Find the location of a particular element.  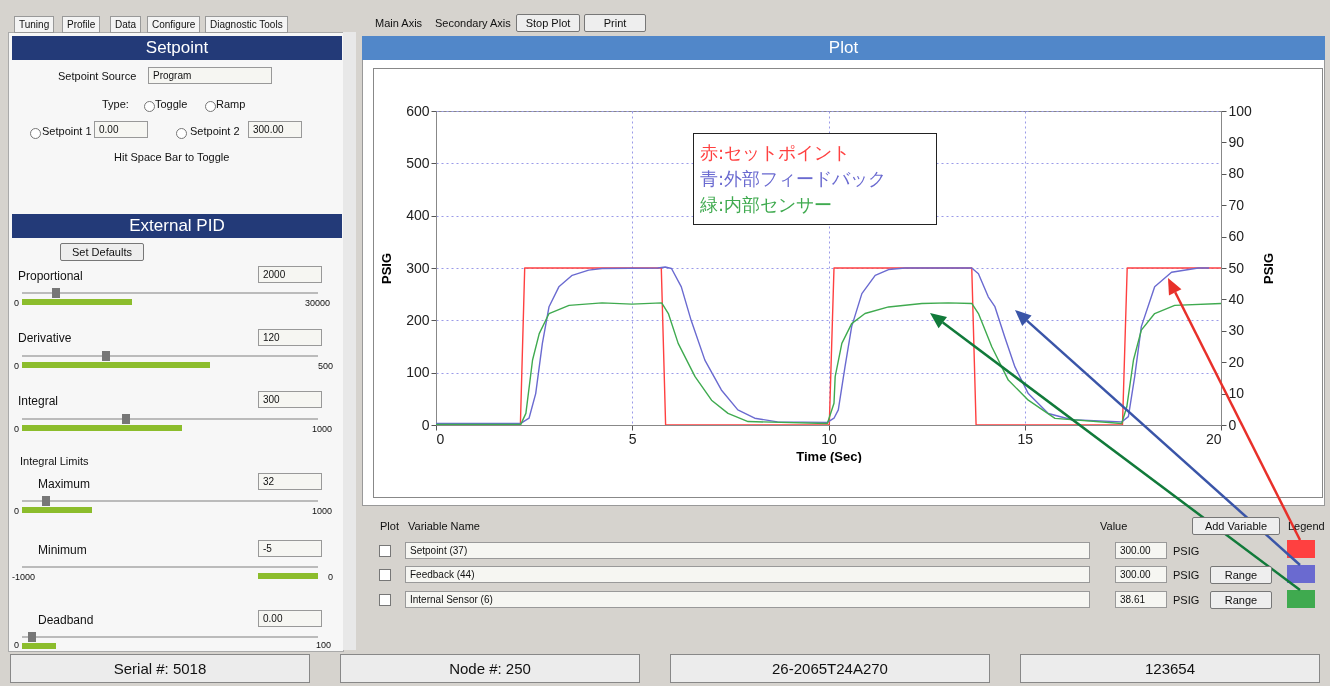

text: 32 is located at coordinates (290, 481).